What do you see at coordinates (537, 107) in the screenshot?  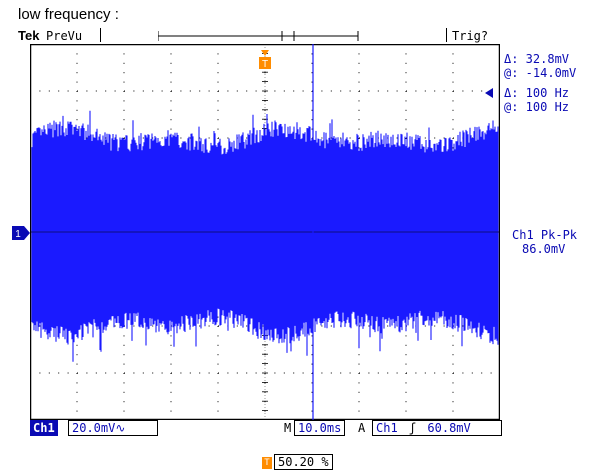 I see `cursor-frequency-at: @: 100 Hz` at bounding box center [537, 107].